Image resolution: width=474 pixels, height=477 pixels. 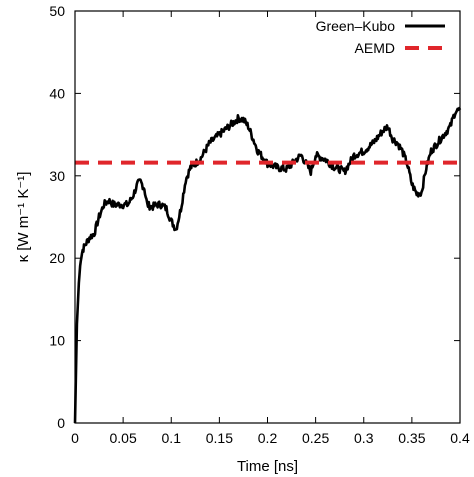 I want to click on x-axis-label: Time [ns], so click(x=267, y=466).